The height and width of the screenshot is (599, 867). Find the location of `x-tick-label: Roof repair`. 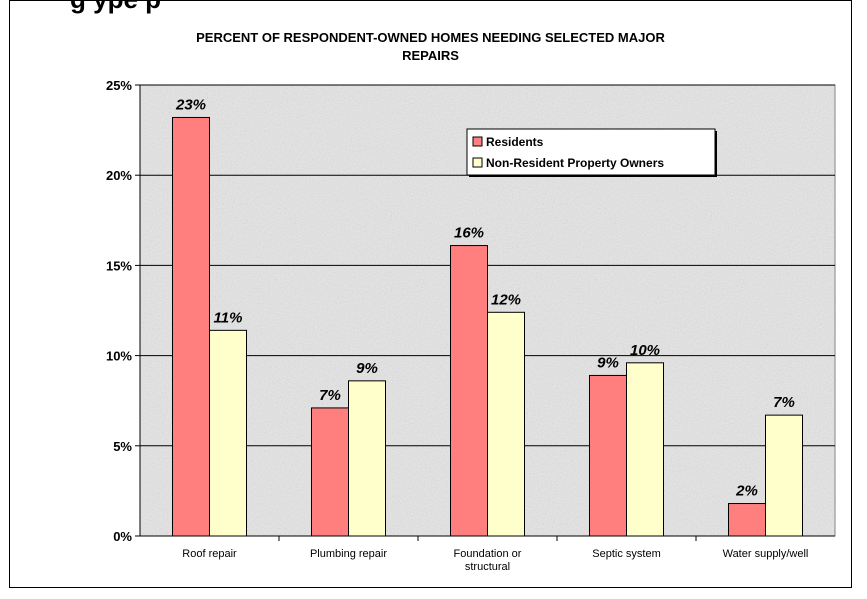

x-tick-label: Roof repair is located at coordinates (209, 554).